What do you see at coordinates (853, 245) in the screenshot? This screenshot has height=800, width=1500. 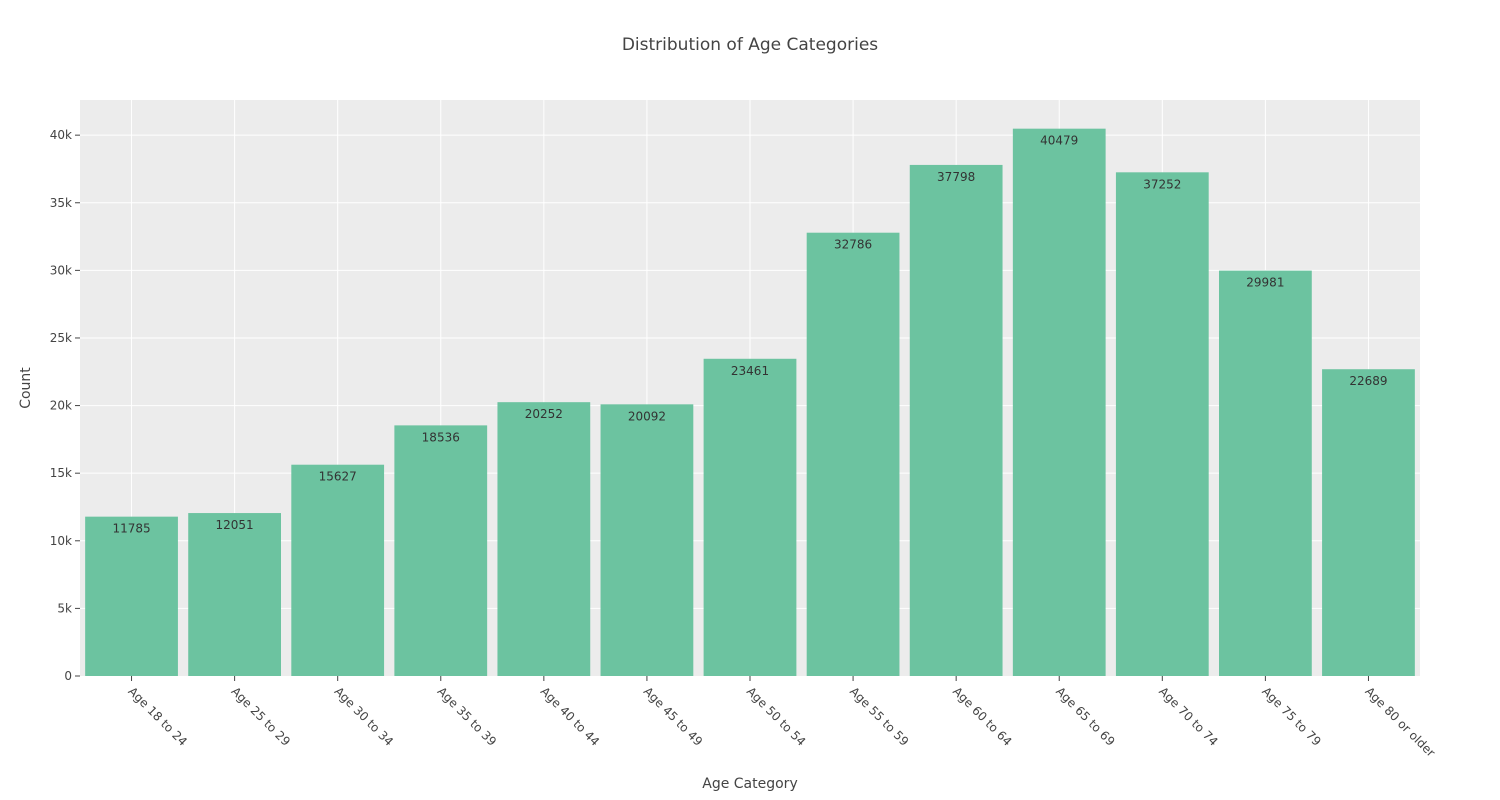 I see `bar-value-label: 32786` at bounding box center [853, 245].